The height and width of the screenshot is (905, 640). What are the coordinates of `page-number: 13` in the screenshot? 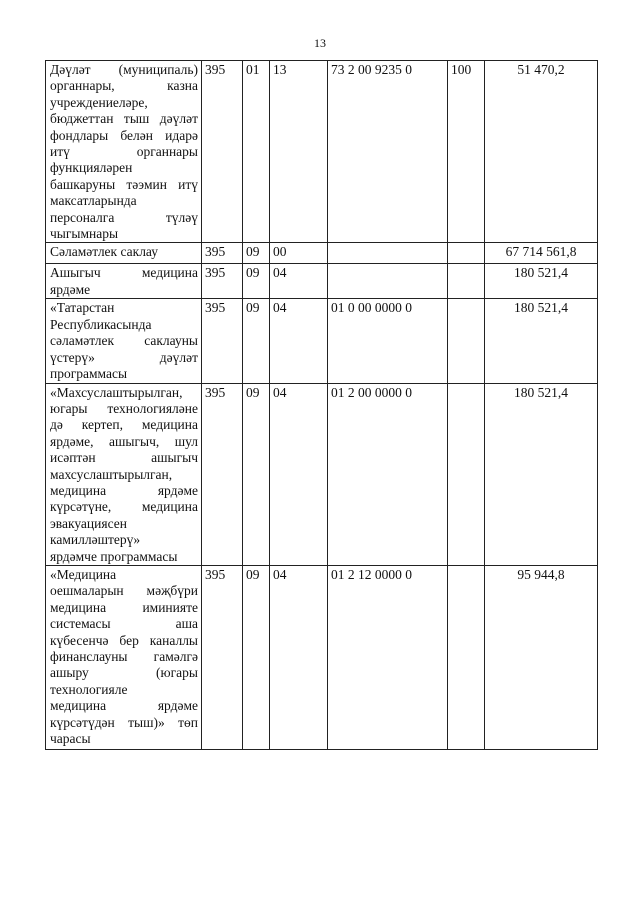 It's located at (320, 43).